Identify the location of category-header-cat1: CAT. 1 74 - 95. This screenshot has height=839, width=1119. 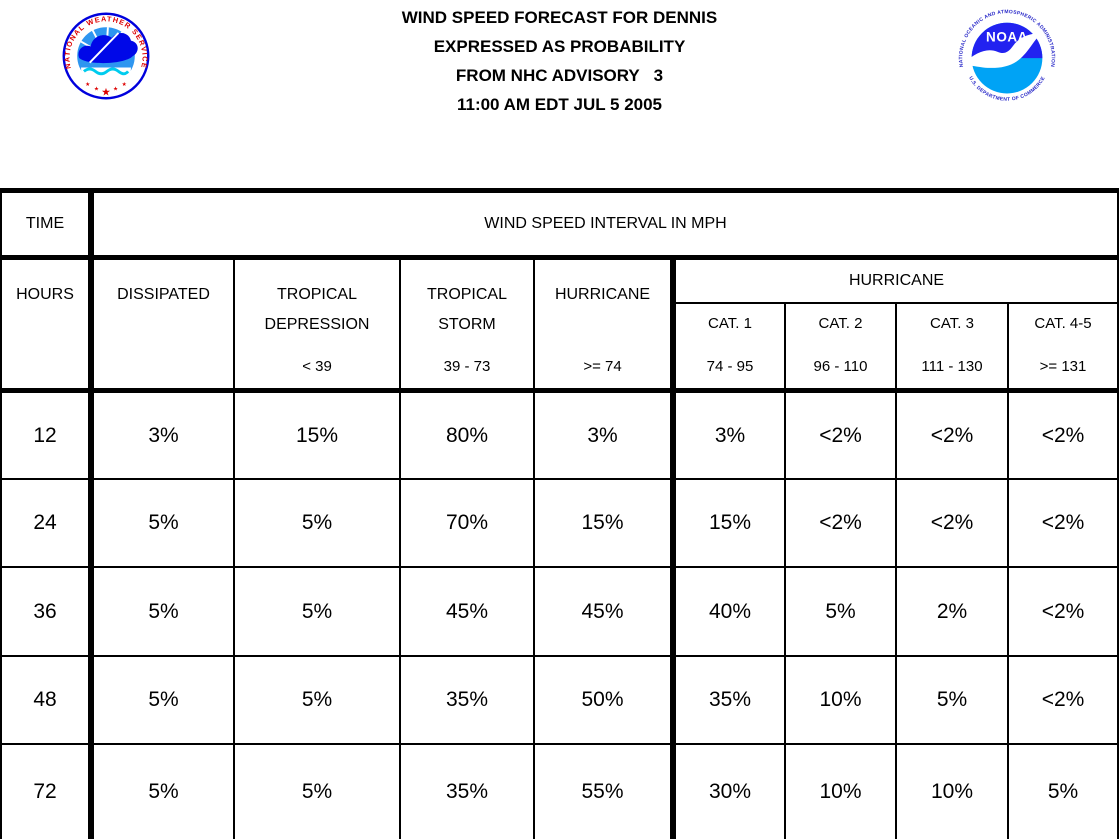
(731, 348).